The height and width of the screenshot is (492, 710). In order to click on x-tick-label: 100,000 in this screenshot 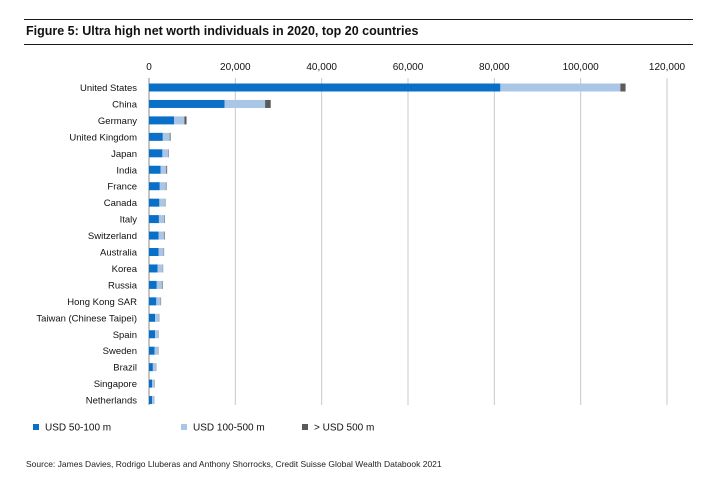, I will do `click(581, 67)`.